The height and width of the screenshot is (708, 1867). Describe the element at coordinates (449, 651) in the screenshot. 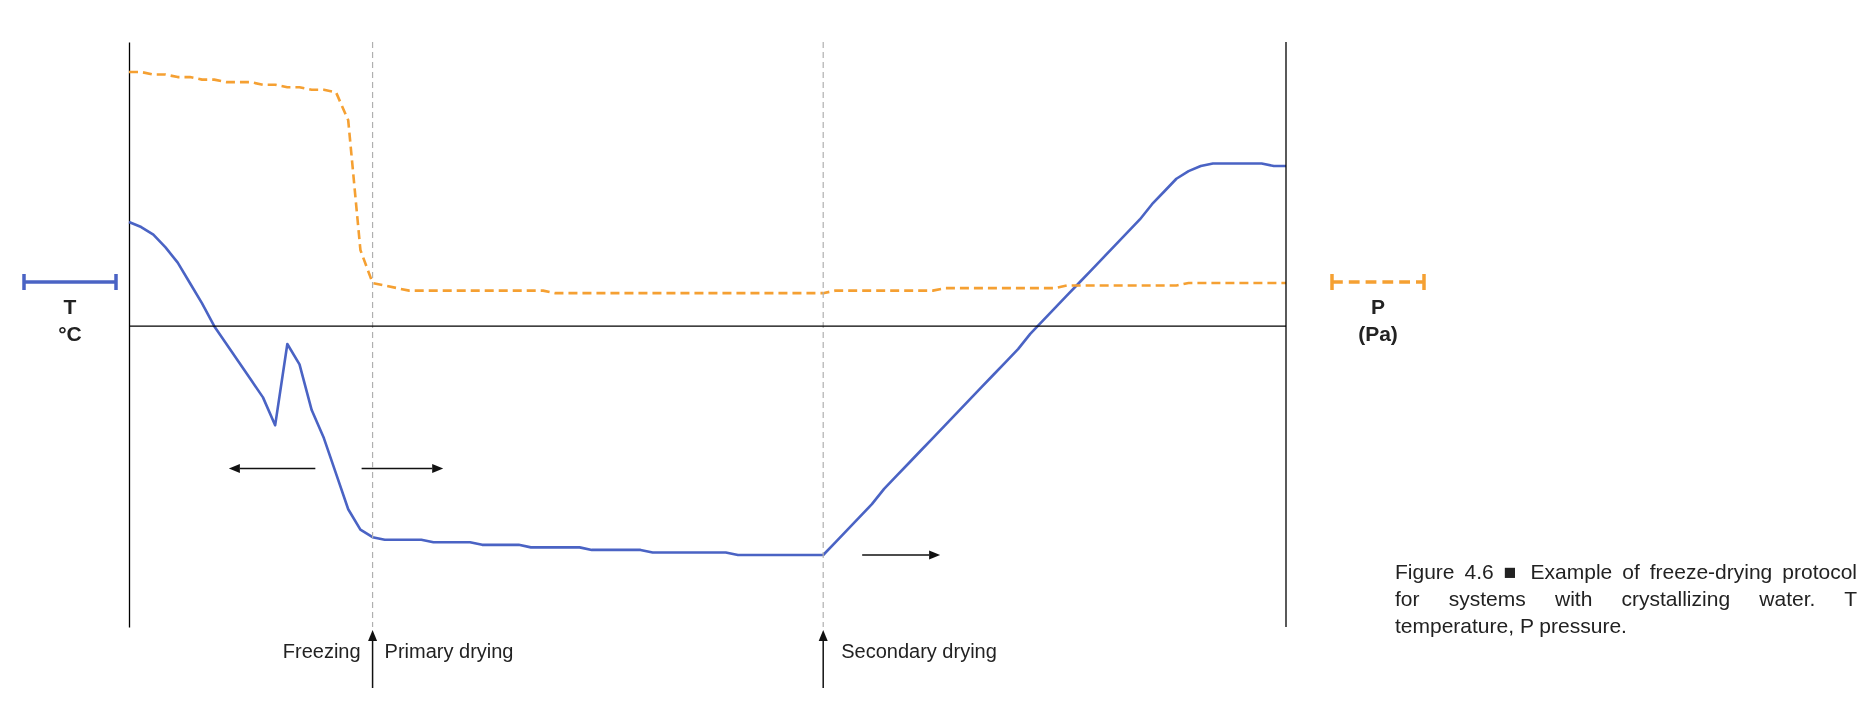

I see `text: Primary drying` at that location.